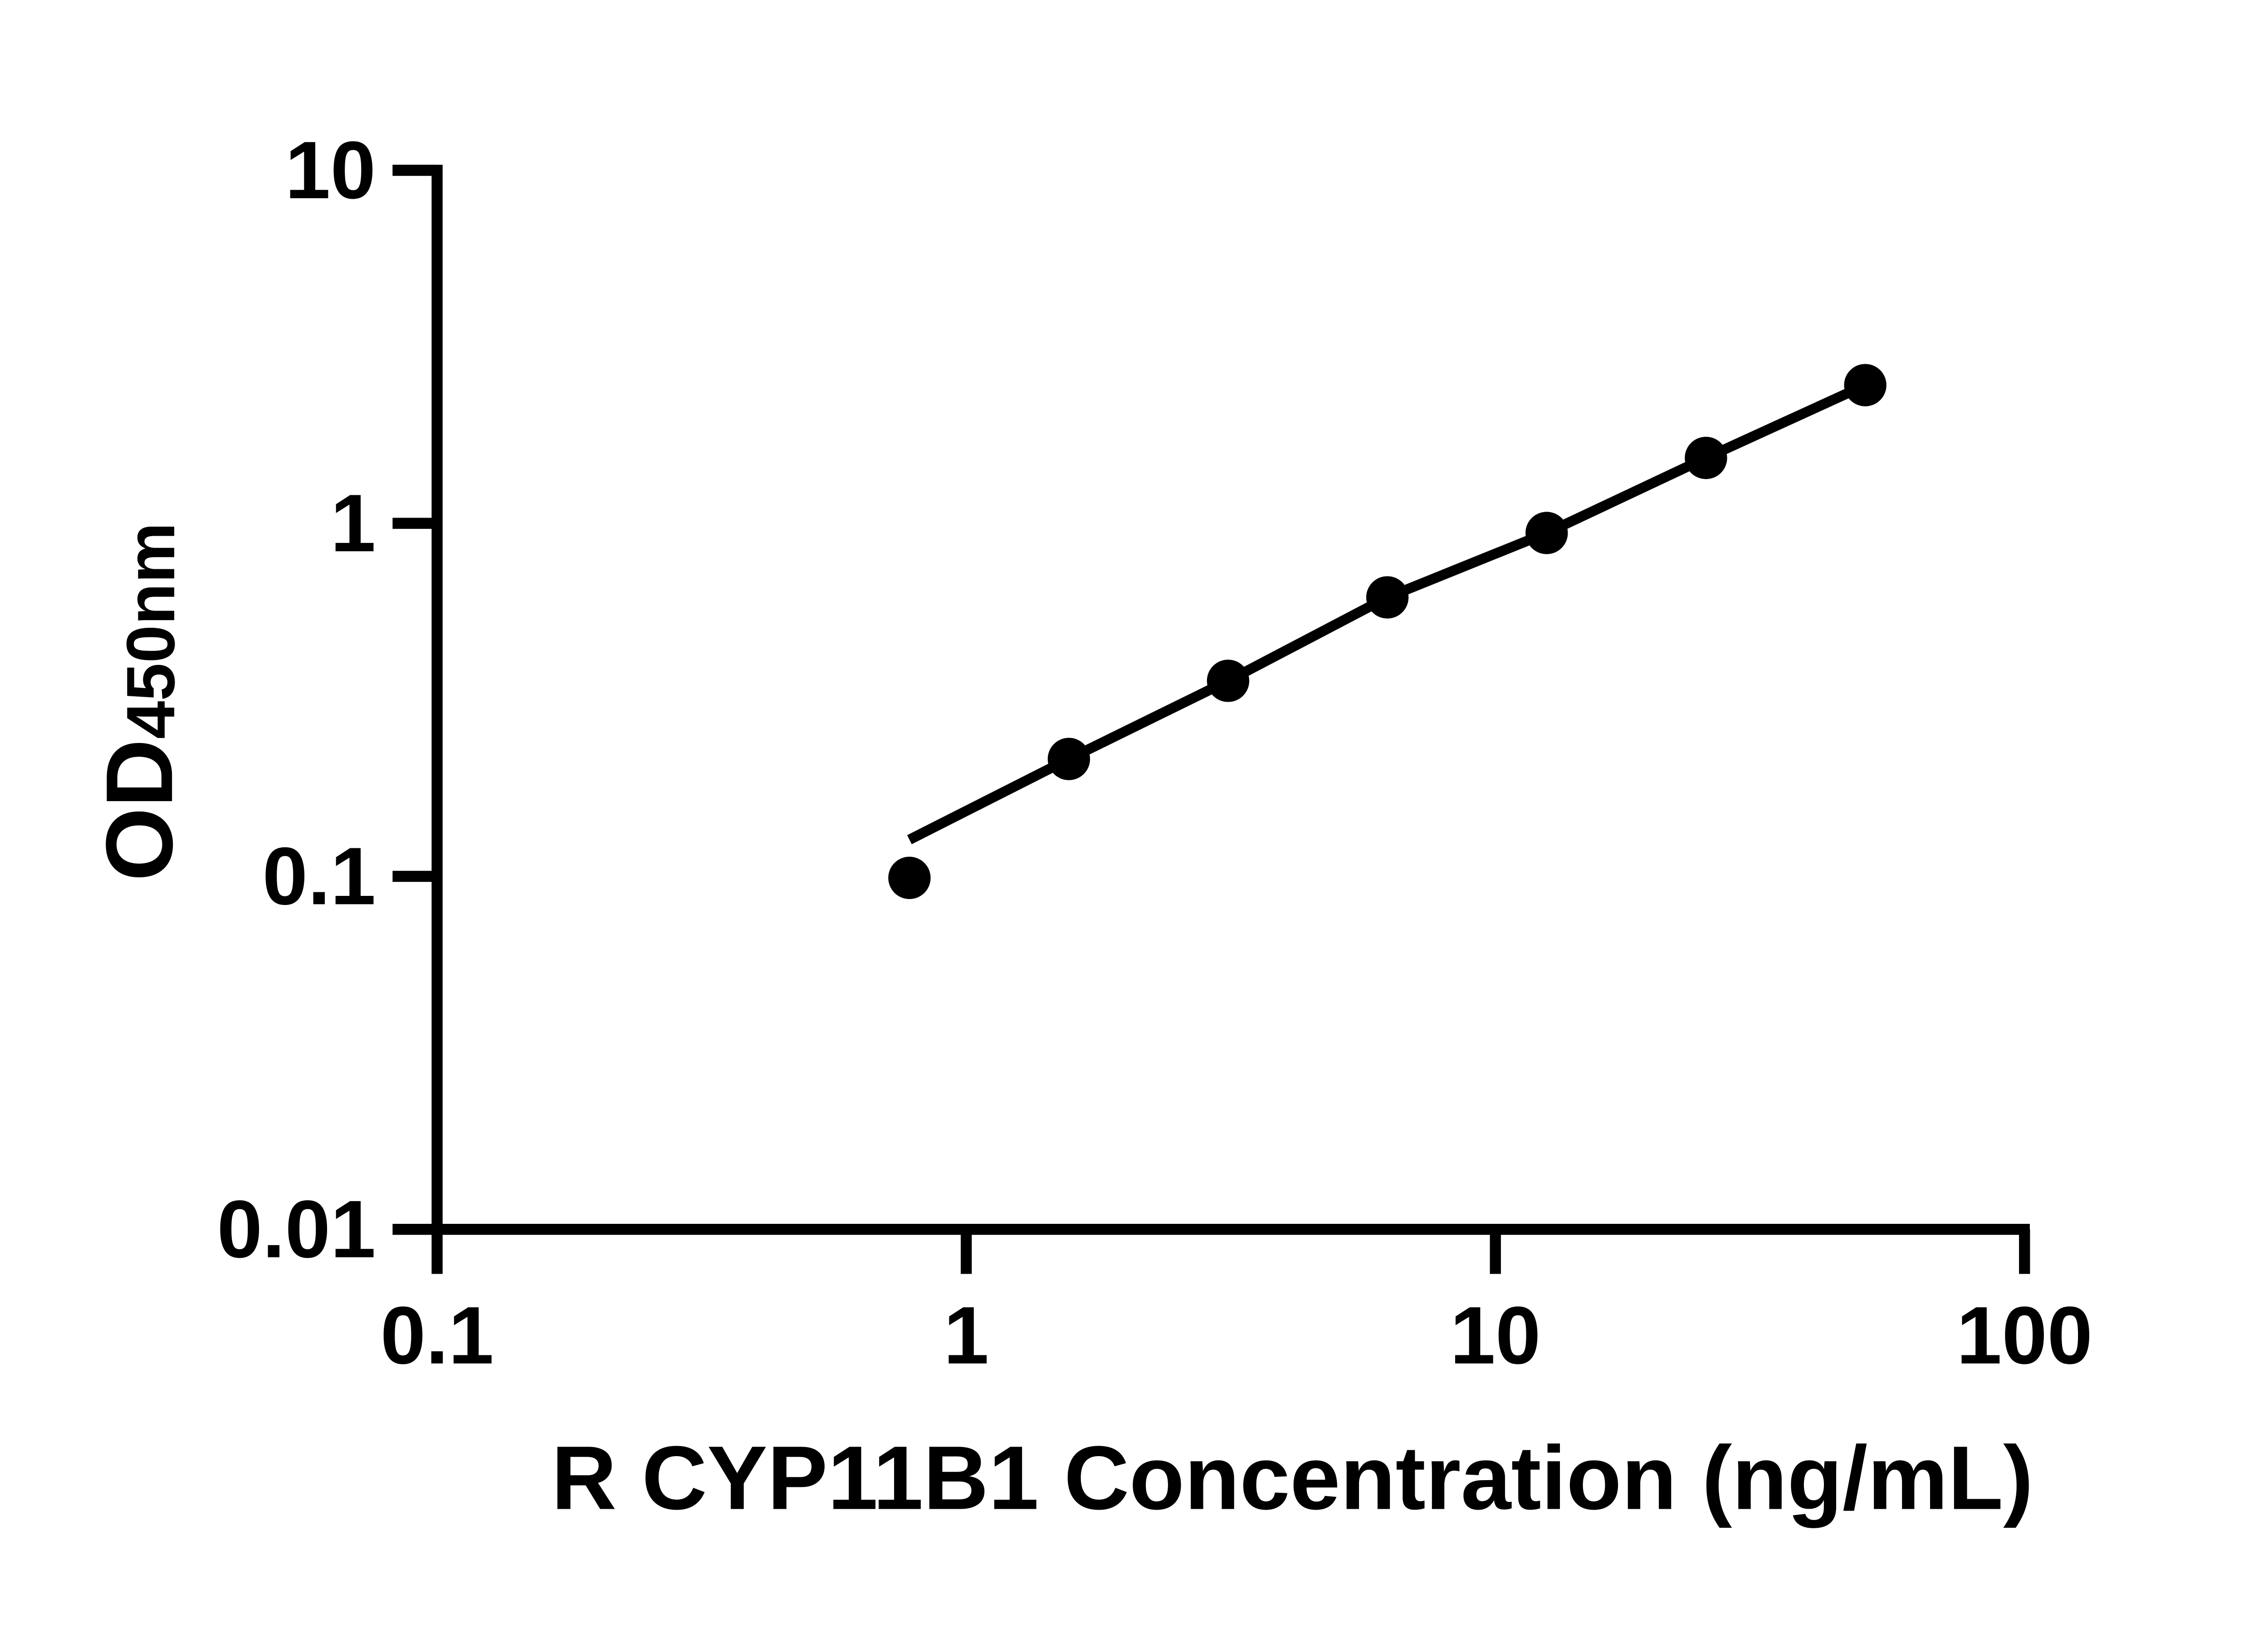 The width and height of the screenshot is (2268, 1633). I want to click on x-tick-label: 0.1, so click(438, 1335).